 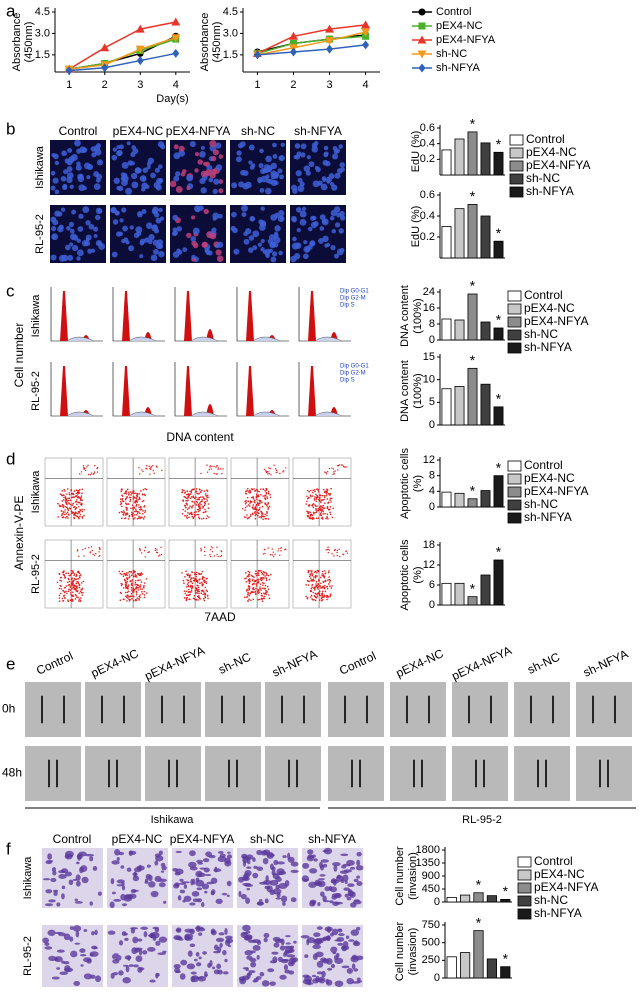 I want to click on y-axis-label: Cell number, so click(x=19, y=355).